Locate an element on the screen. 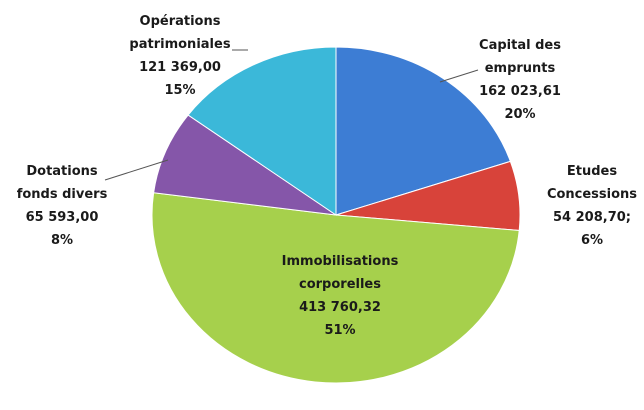 The height and width of the screenshot is (410, 644). value-label: 54 208,70; is located at coordinates (592, 217).